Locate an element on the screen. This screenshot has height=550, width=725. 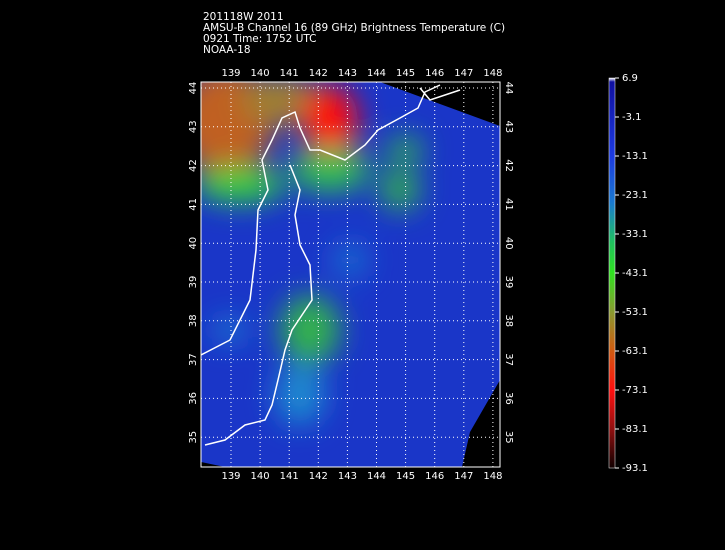
colorbar-label: -23.1 is located at coordinates (635, 195).